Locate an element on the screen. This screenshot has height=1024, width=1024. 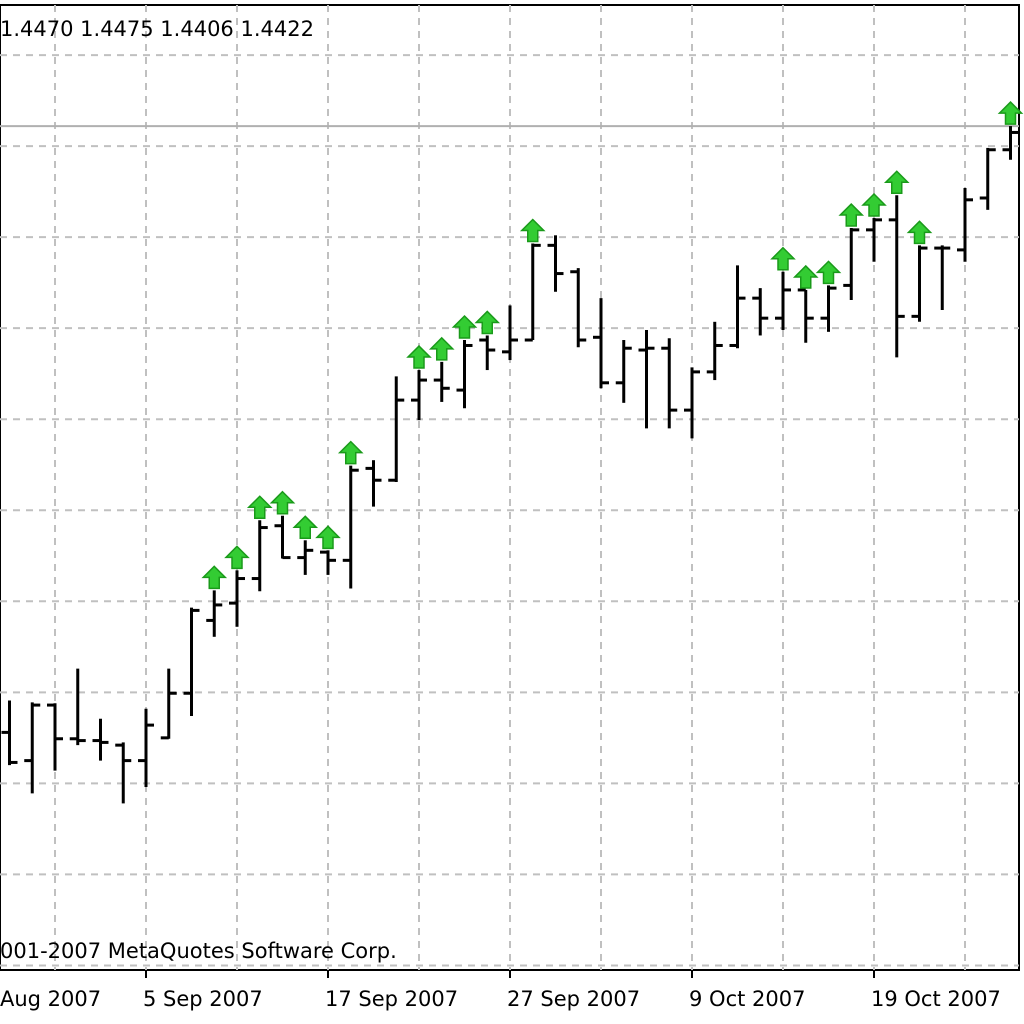
x-tick-label: 19 Oct 2007 is located at coordinates (936, 999).